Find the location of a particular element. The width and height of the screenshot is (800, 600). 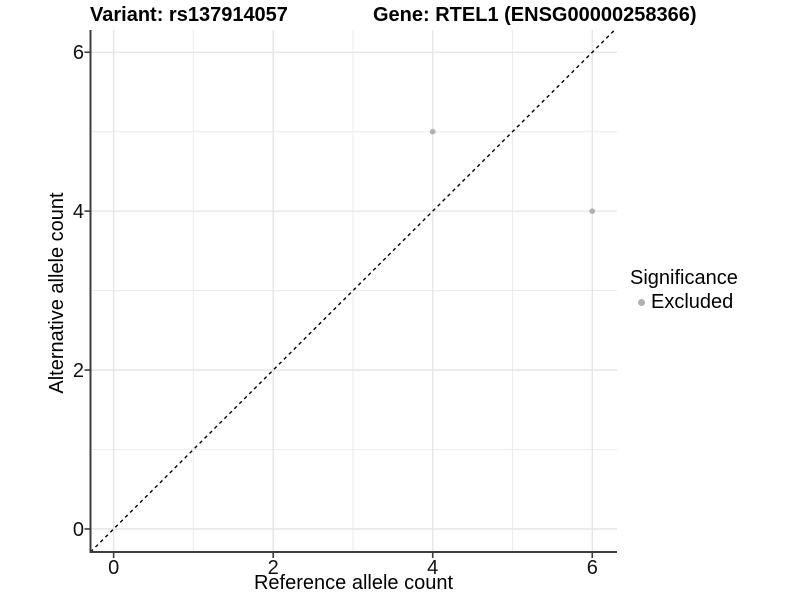

x-tick-label: 6 is located at coordinates (592, 568).